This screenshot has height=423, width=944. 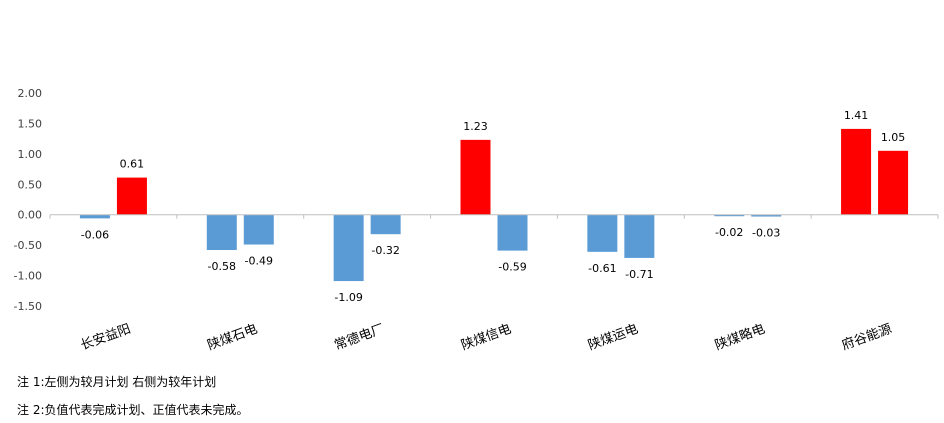 I want to click on x-category-label: 长安益阳, so click(x=106, y=338).